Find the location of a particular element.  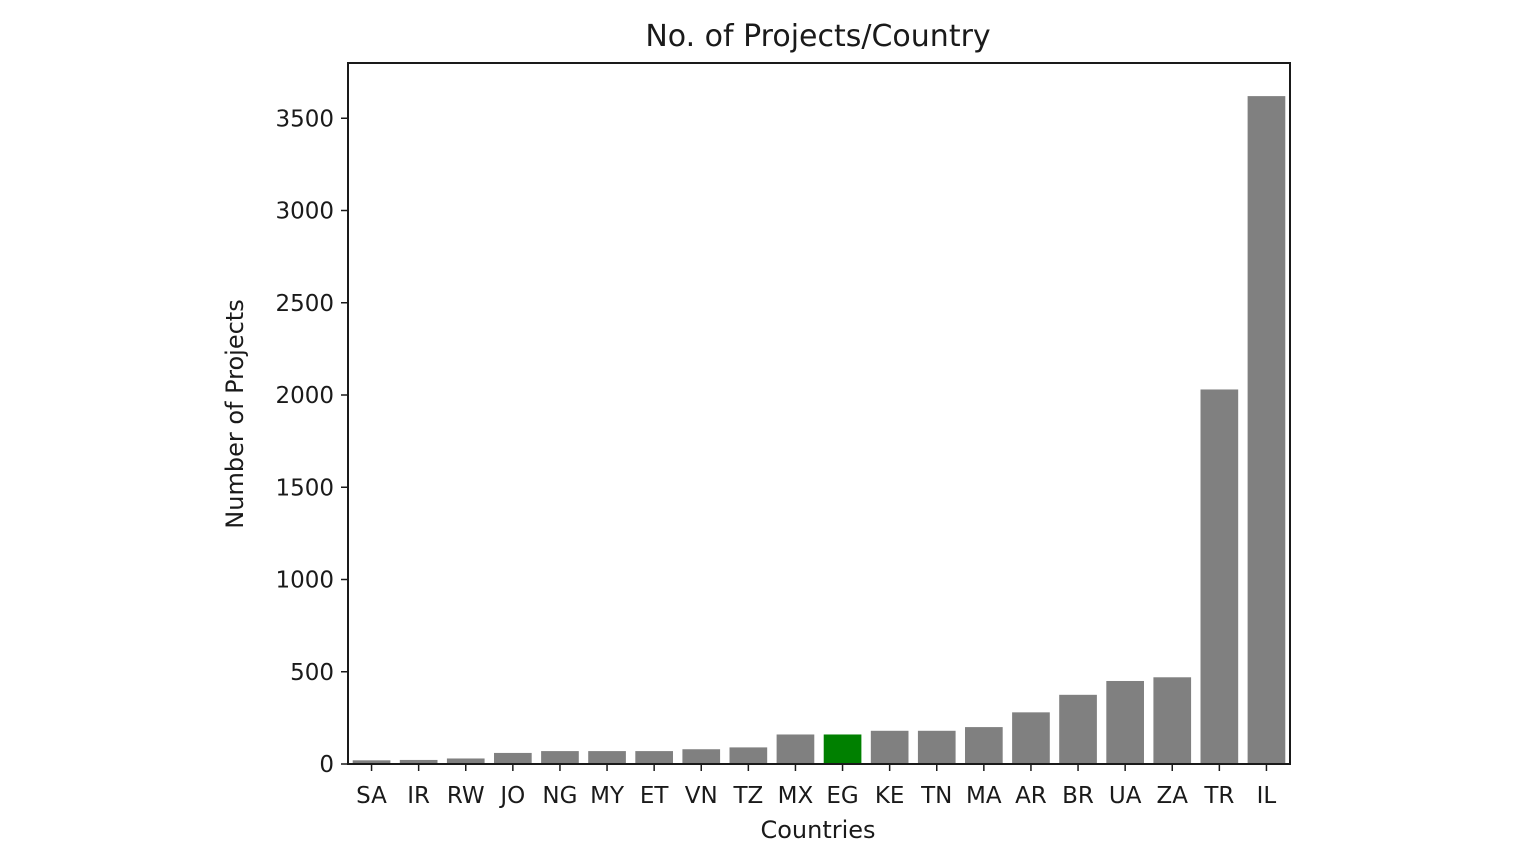

bar-ir is located at coordinates (418, 761).